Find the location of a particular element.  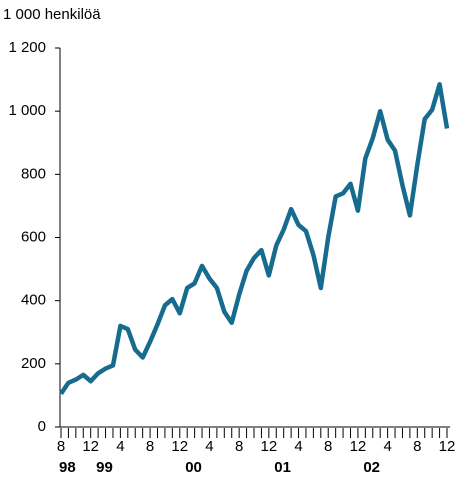

y-tick-label: 1 000 is located at coordinates (27, 110).